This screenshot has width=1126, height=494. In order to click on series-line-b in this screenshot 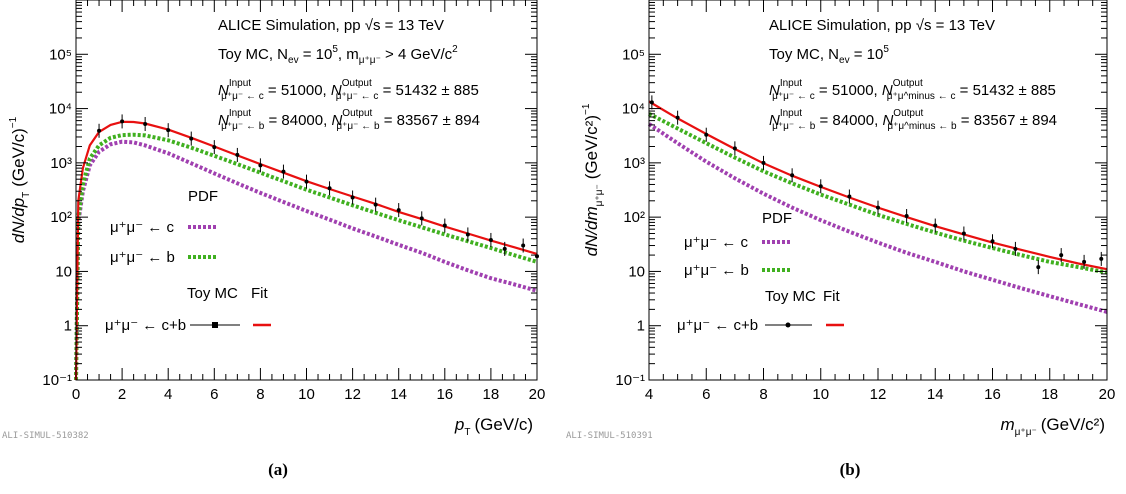, I will do `click(878, 193)`.